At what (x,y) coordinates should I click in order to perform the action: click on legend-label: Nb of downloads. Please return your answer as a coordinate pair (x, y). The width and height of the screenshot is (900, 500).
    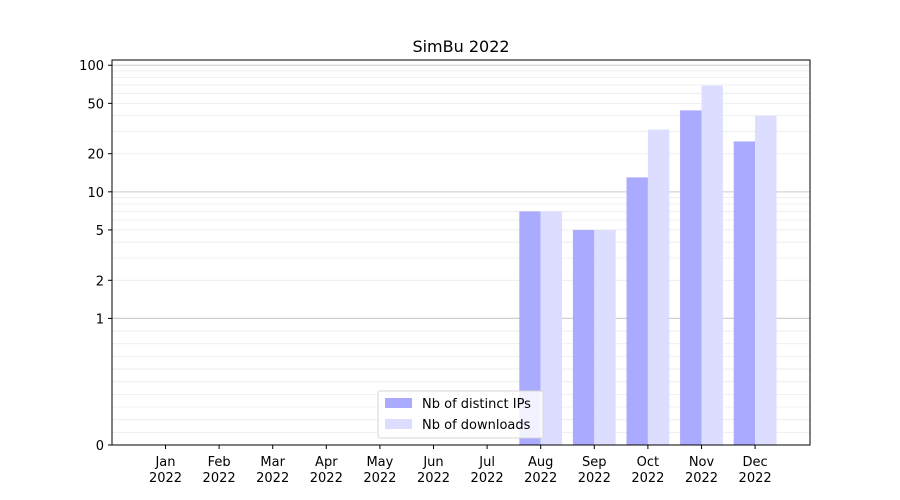
    Looking at the image, I should click on (476, 425).